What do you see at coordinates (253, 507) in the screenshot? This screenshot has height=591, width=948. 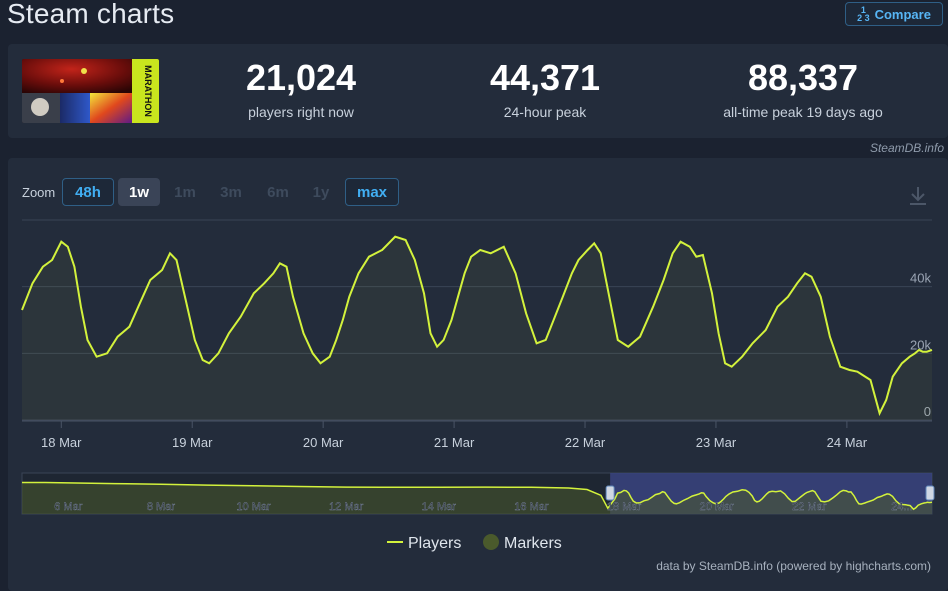 I see `navigator-tick-label: 10 Mar` at bounding box center [253, 507].